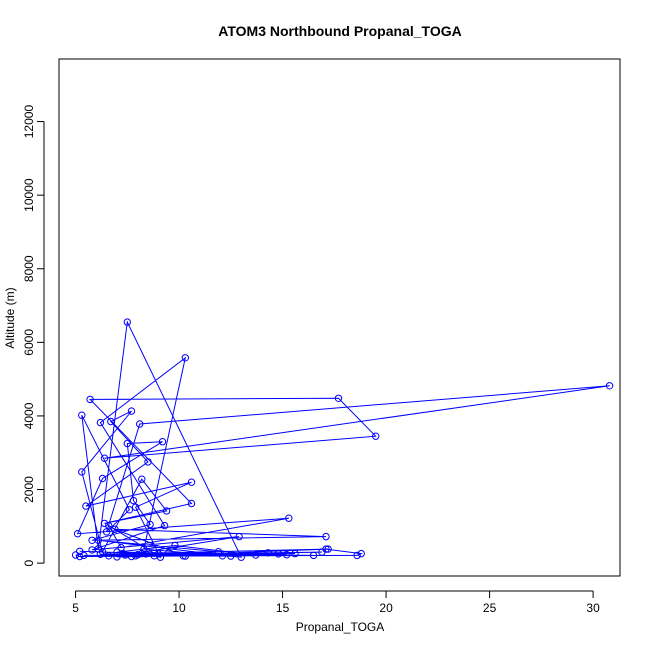 The image size is (650, 650). What do you see at coordinates (593, 608) in the screenshot?
I see `x-tick-label: 30` at bounding box center [593, 608].